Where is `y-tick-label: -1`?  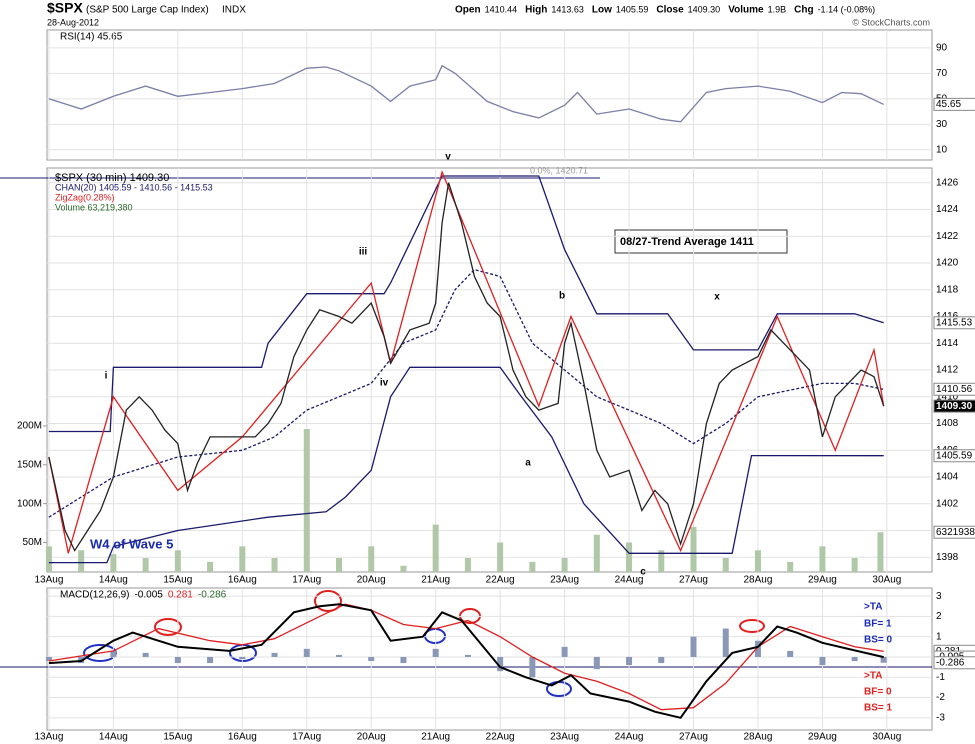 y-tick-label: -1 is located at coordinates (940, 677).